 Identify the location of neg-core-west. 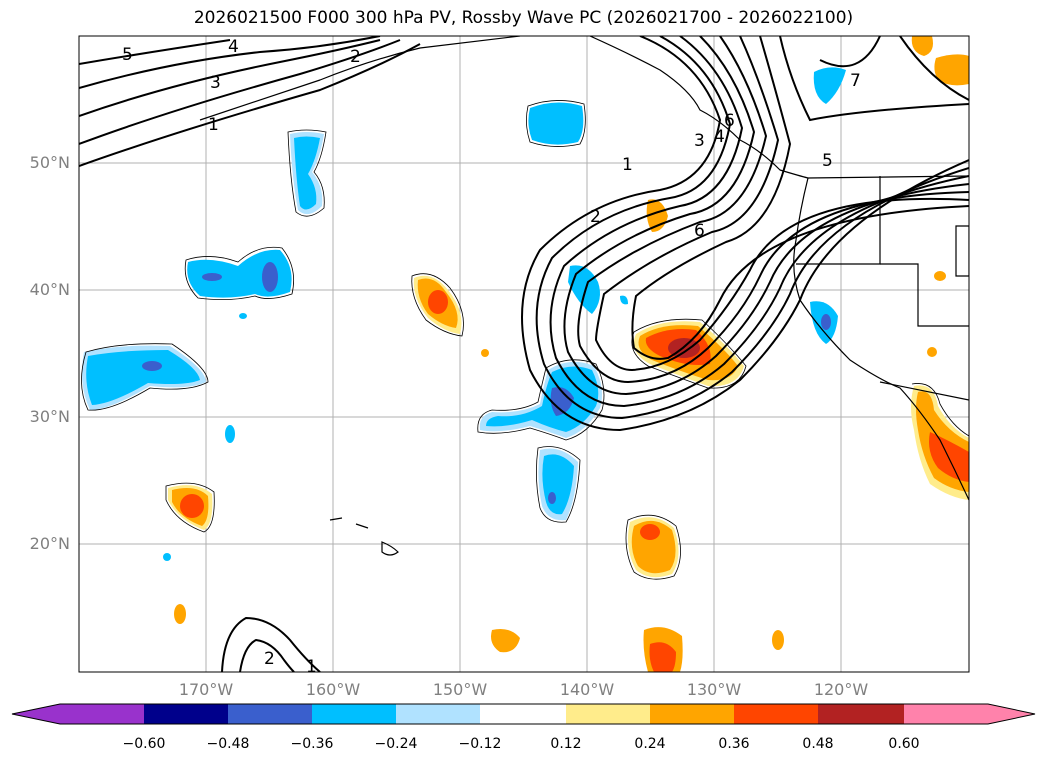
(152, 366).